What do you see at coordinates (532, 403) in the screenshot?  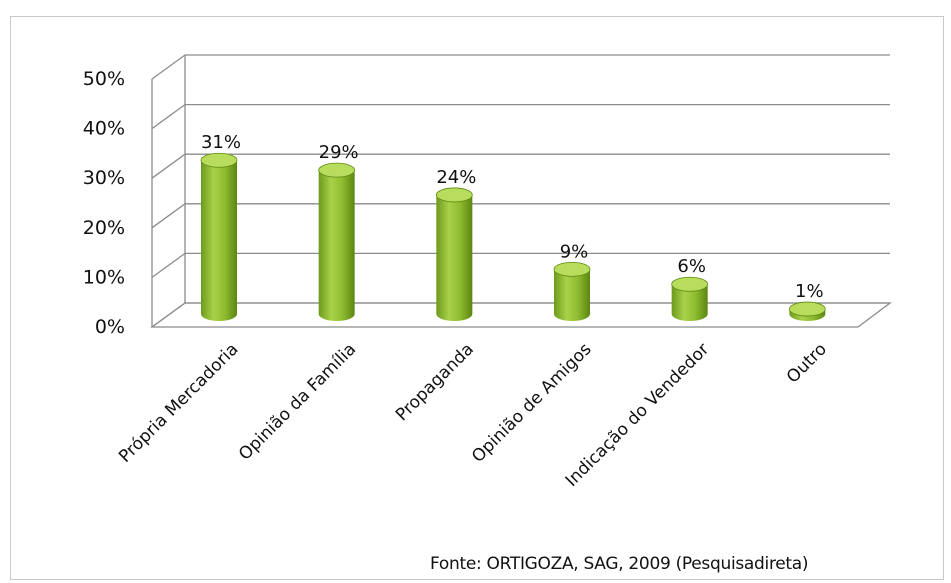 I see `category-label: Opinião de Amigos` at bounding box center [532, 403].